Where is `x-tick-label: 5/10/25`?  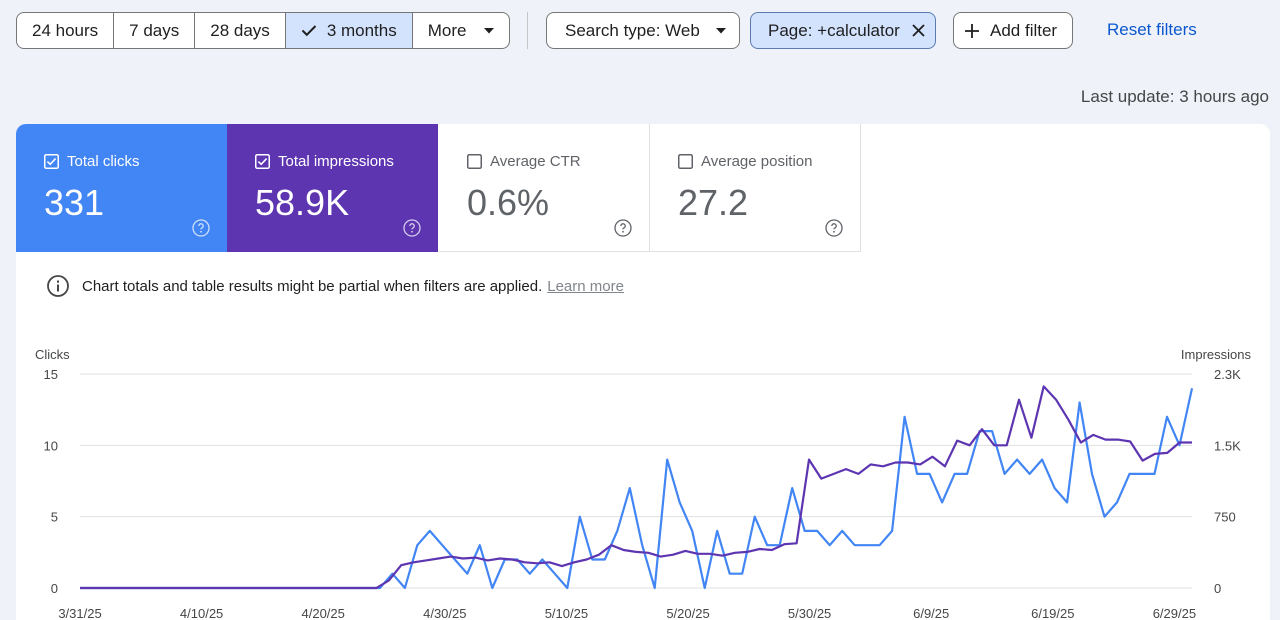 x-tick-label: 5/10/25 is located at coordinates (566, 613).